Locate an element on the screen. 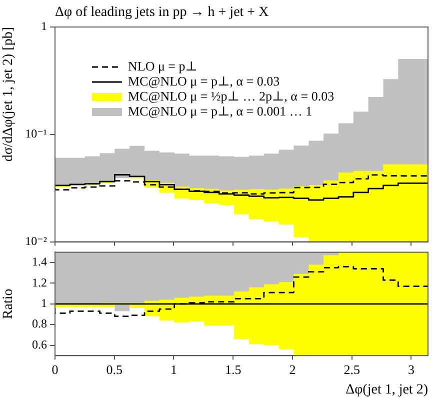 Image resolution: width=441 pixels, height=398 pixels. y-axis-title: dσ/dΔφ(jet 1, jet 2) [pb] is located at coordinates (8, 94).